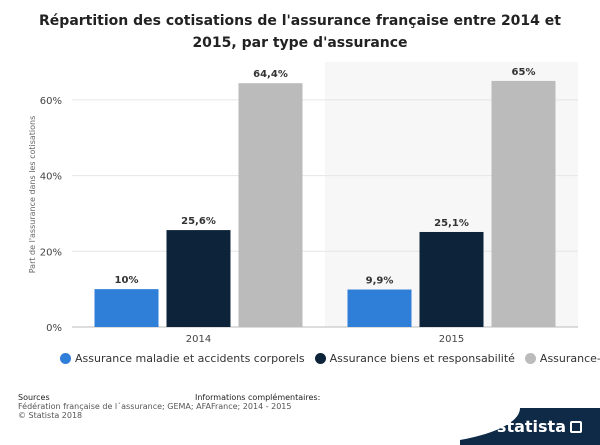  Describe the element at coordinates (451, 223) in the screenshot. I see `data-label: 25,1%` at that location.